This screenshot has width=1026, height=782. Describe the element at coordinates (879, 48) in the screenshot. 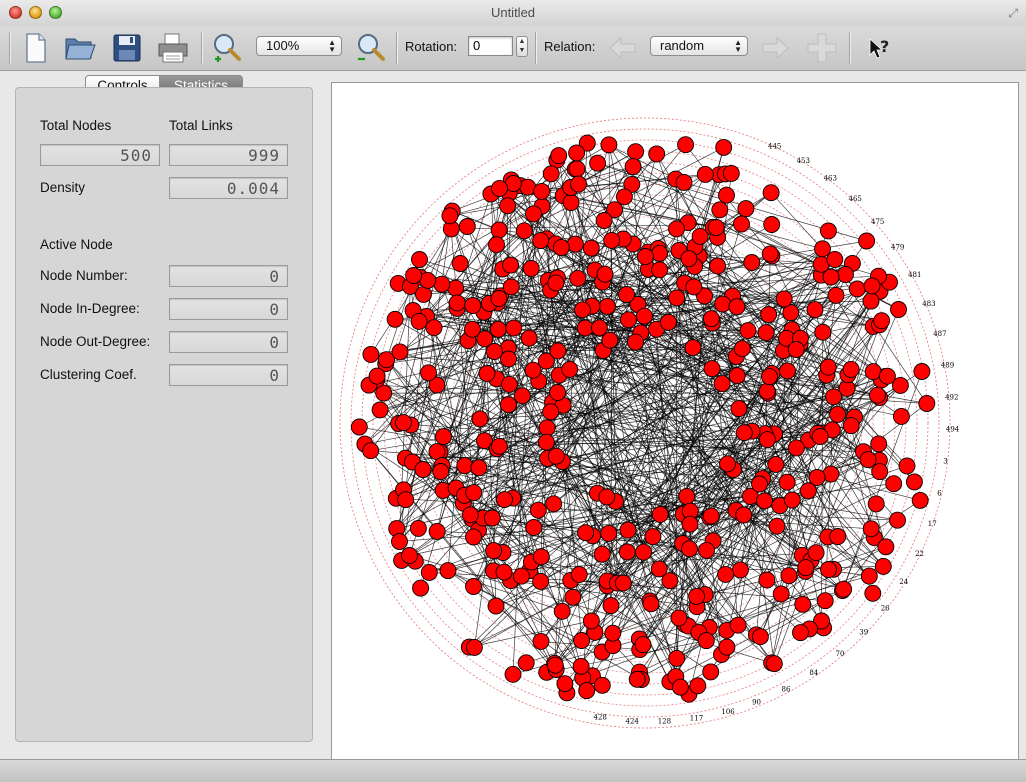

I see `whats-this-help-icon: ?` at that location.